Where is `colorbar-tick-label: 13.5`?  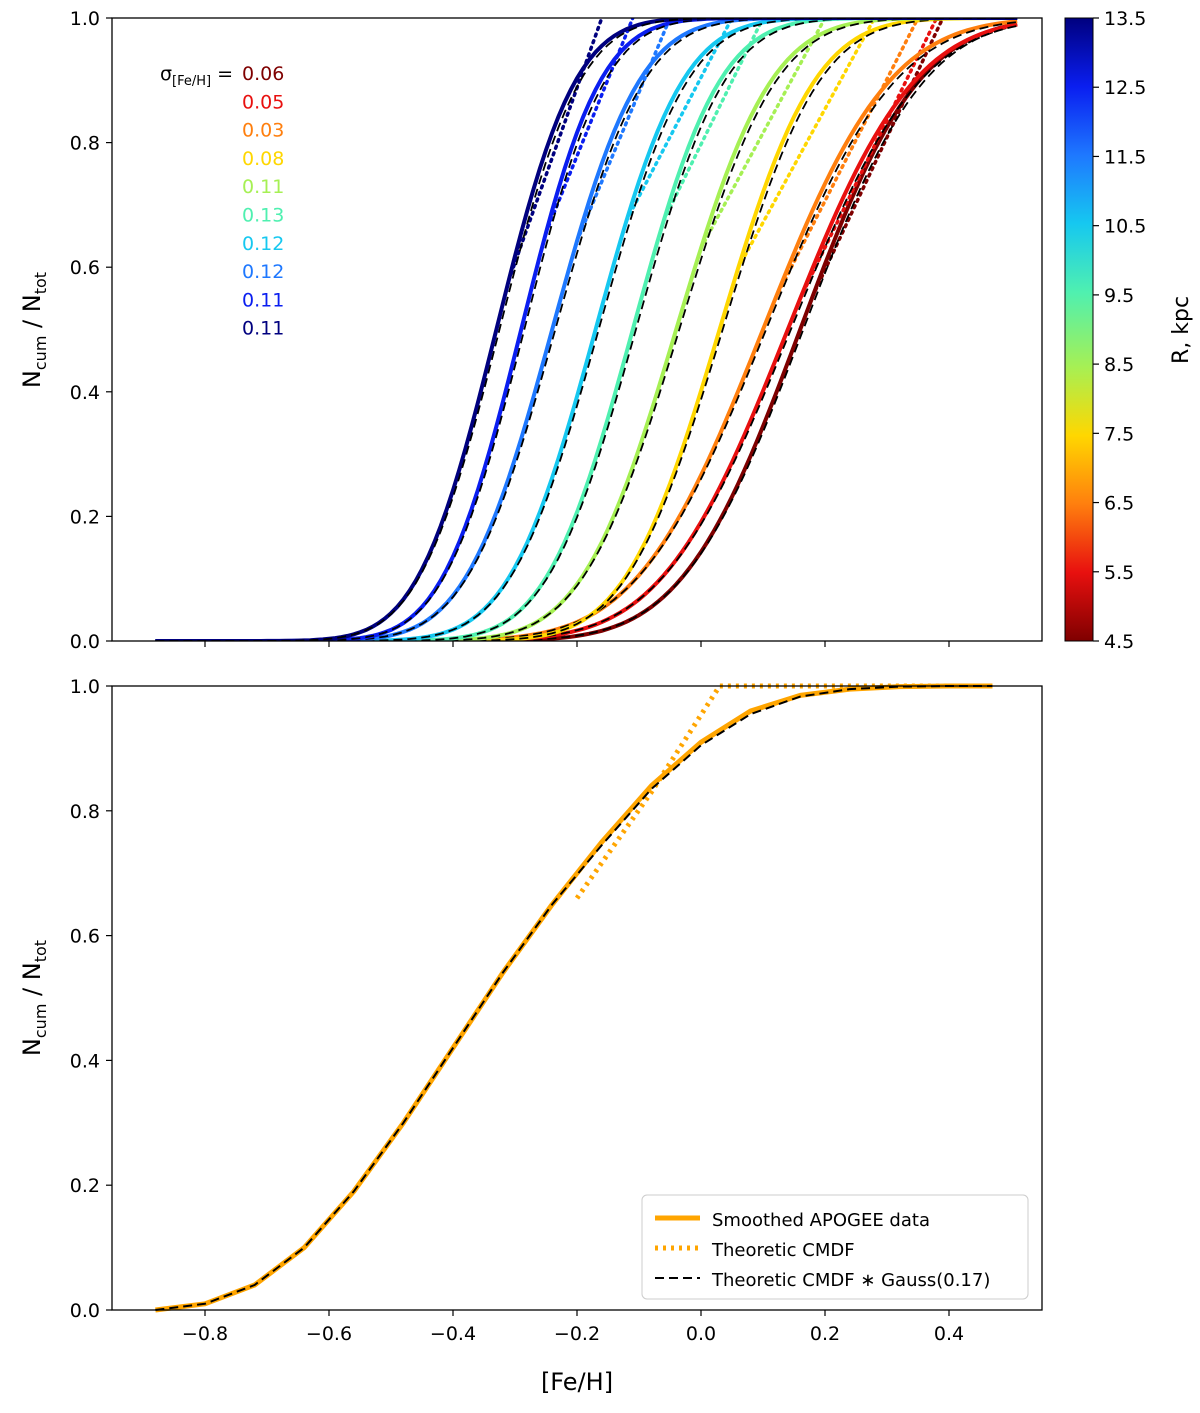
colorbar-tick-label: 13.5 is located at coordinates (1125, 19).